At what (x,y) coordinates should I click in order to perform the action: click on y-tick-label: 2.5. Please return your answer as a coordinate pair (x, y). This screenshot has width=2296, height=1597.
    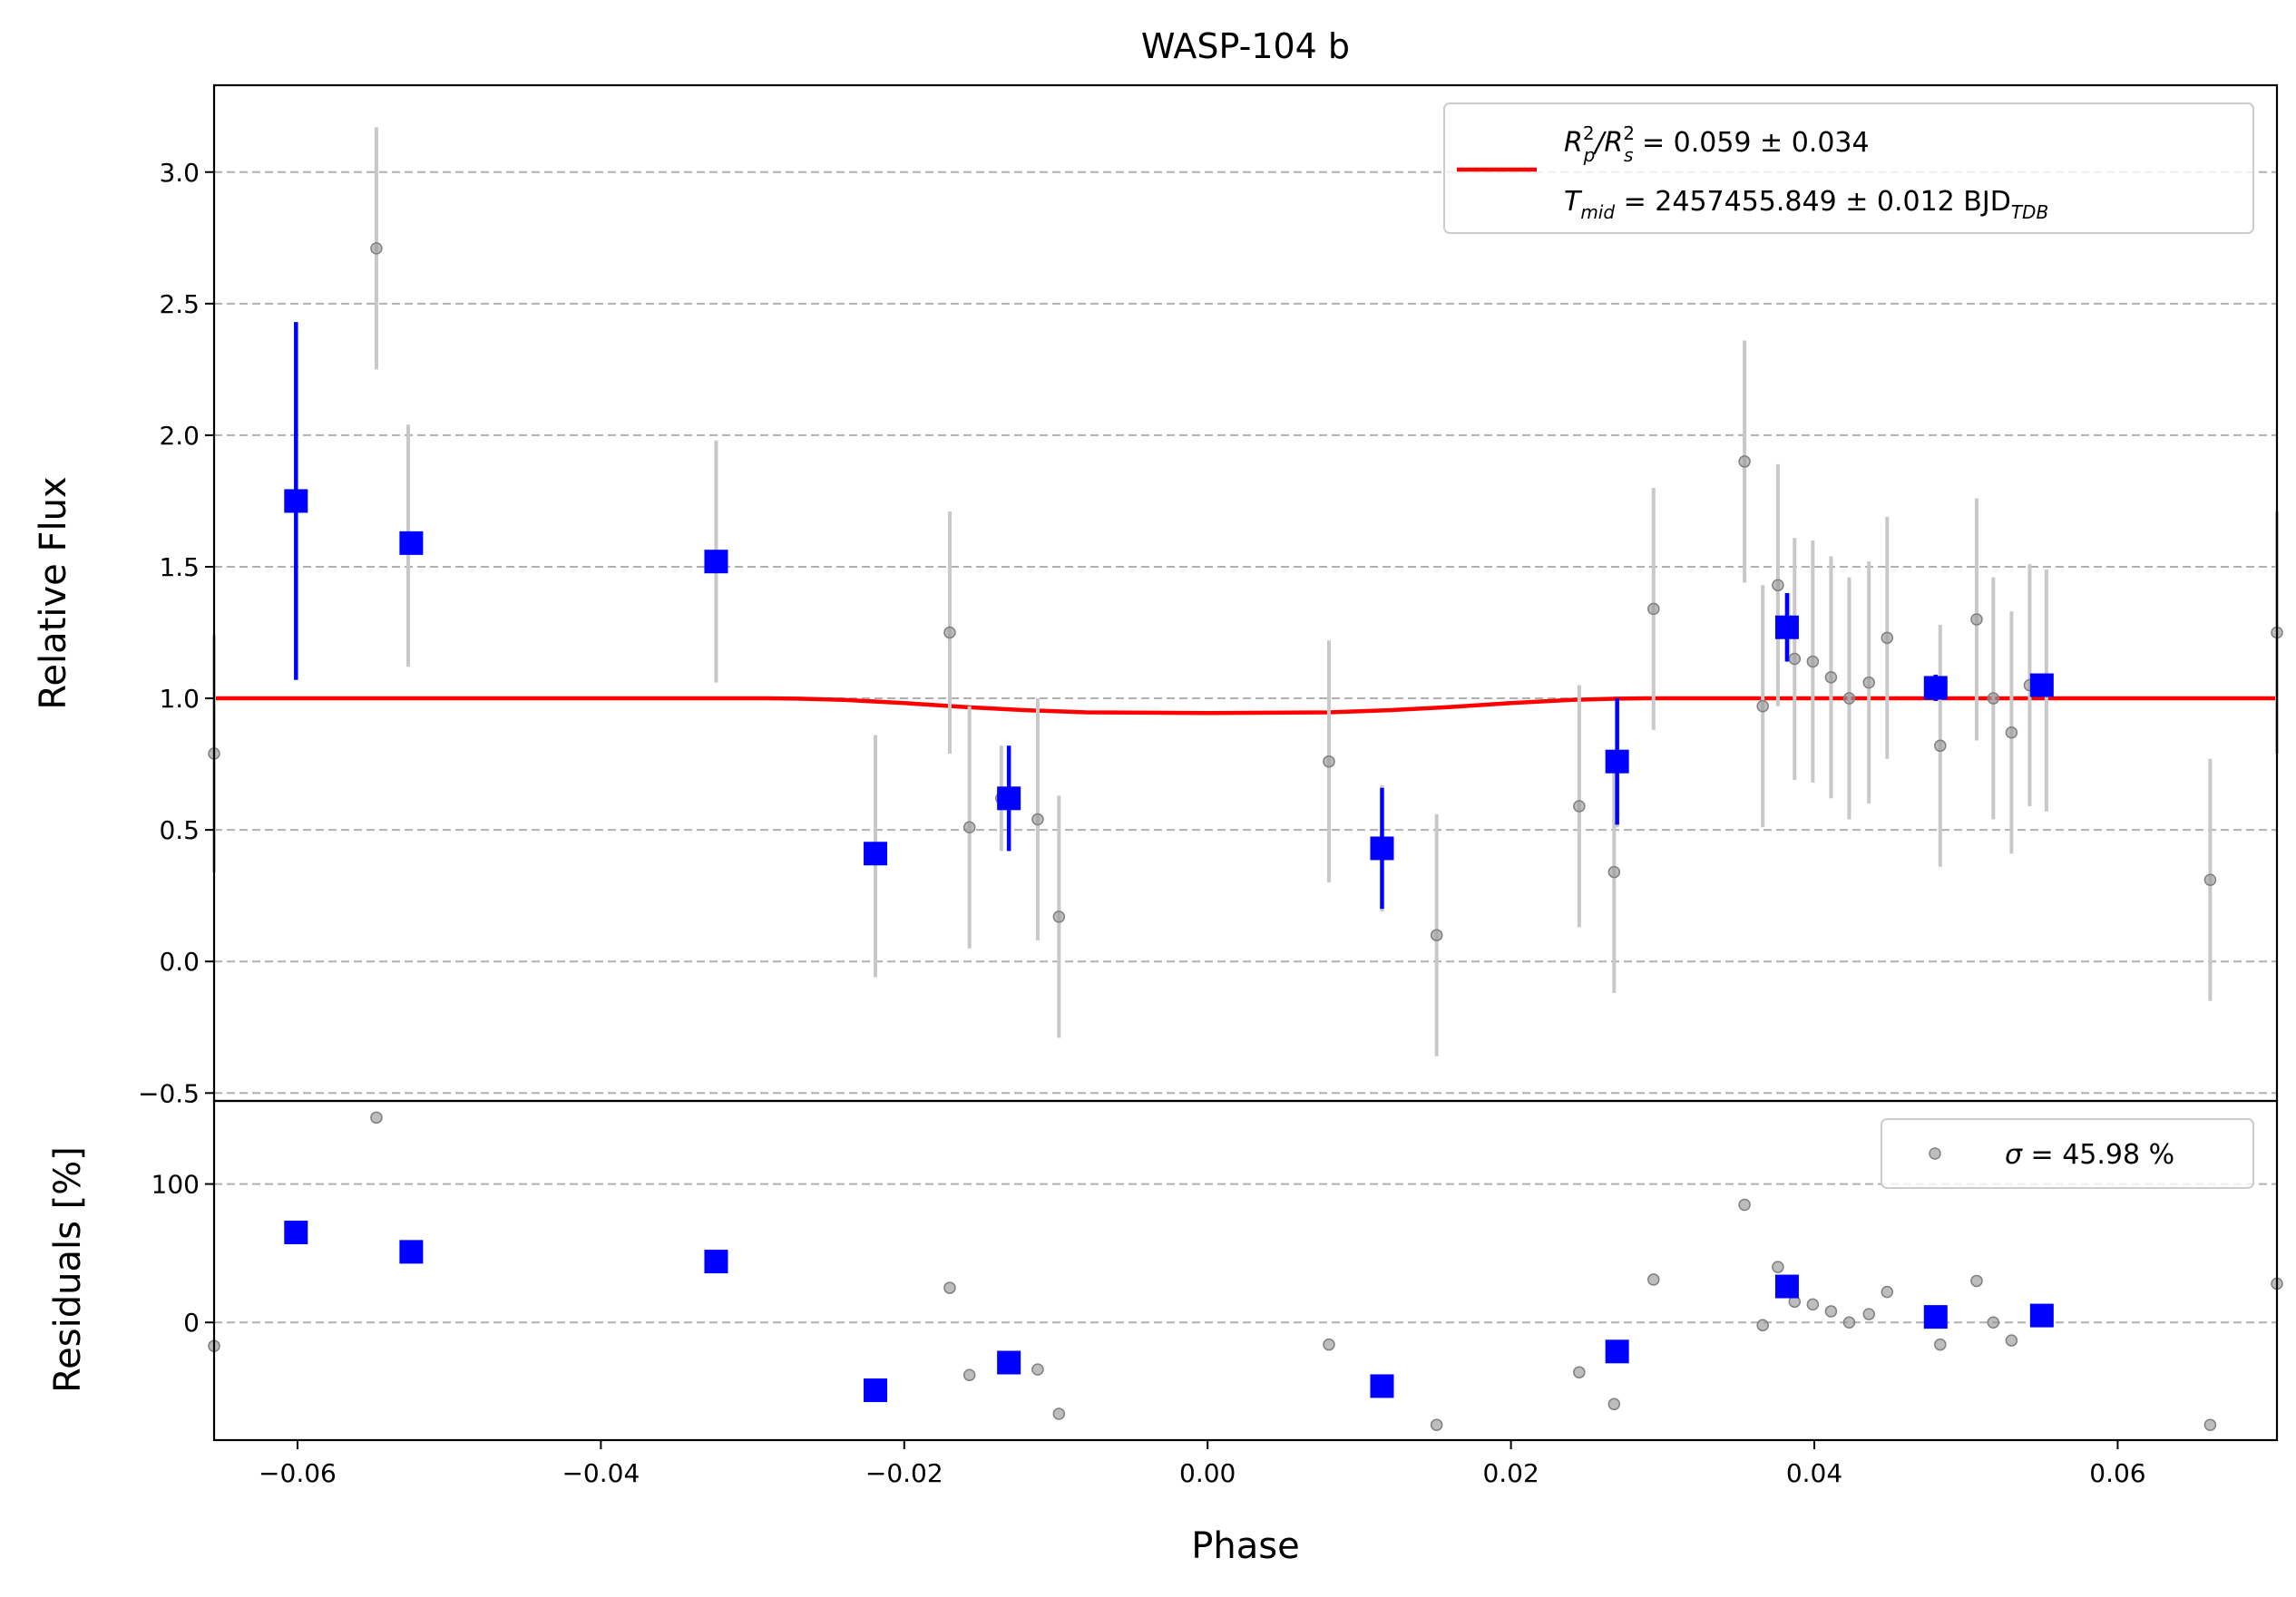
    Looking at the image, I should click on (179, 304).